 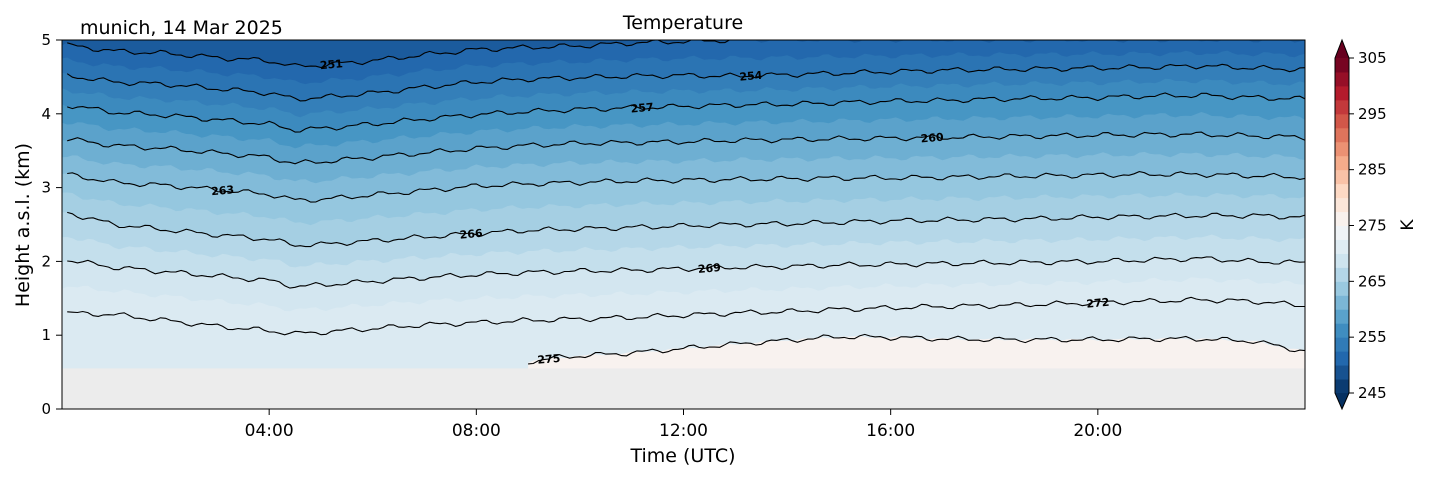 I want to click on x-axis-ticks: 04:00 08:00 12:00 16:00 20:00, so click(x=683, y=425).